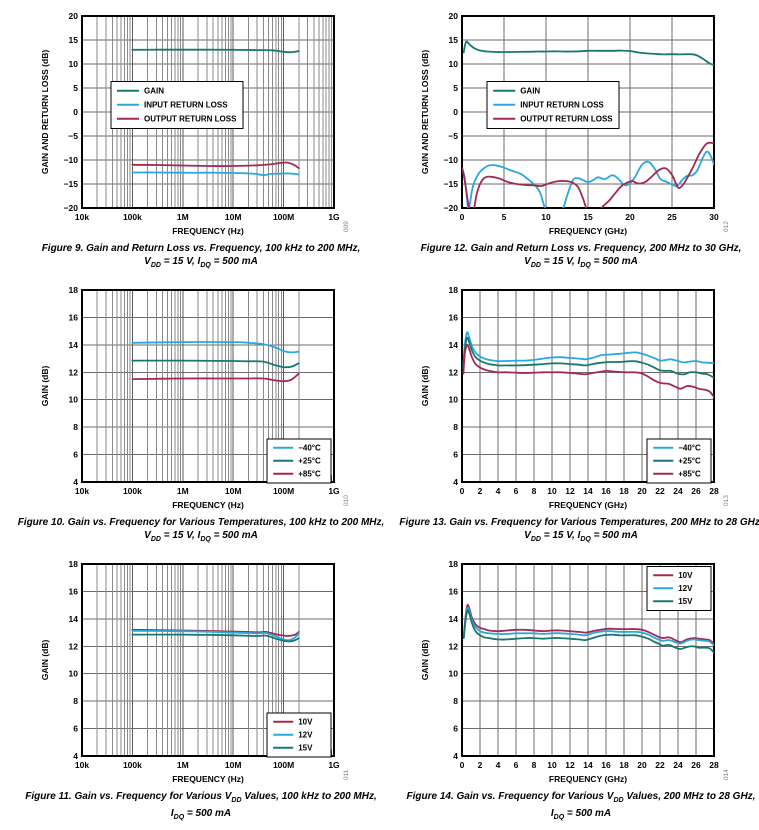 This screenshot has height=830, width=759. What do you see at coordinates (346, 774) in the screenshot?
I see `plot-id-label: 011` at bounding box center [346, 774].